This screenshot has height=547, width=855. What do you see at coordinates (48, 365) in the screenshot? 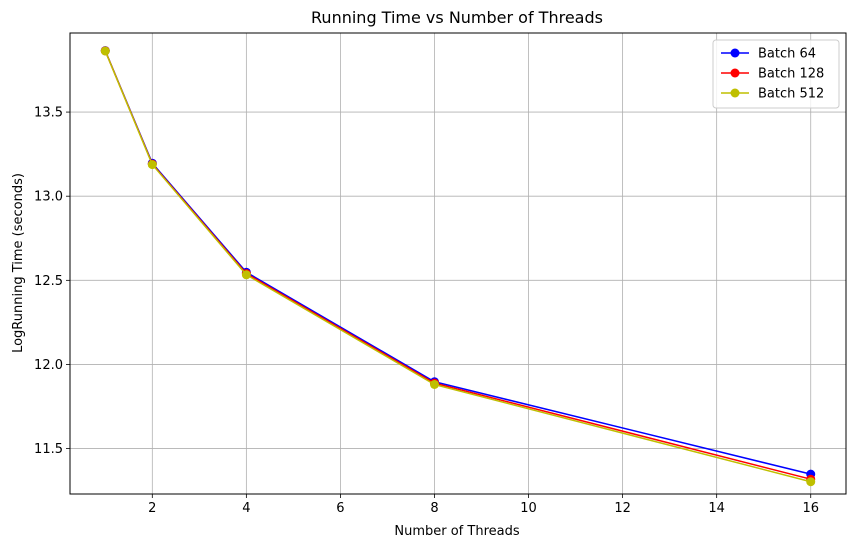
I see `y-tick-label: 12.0` at bounding box center [48, 365].